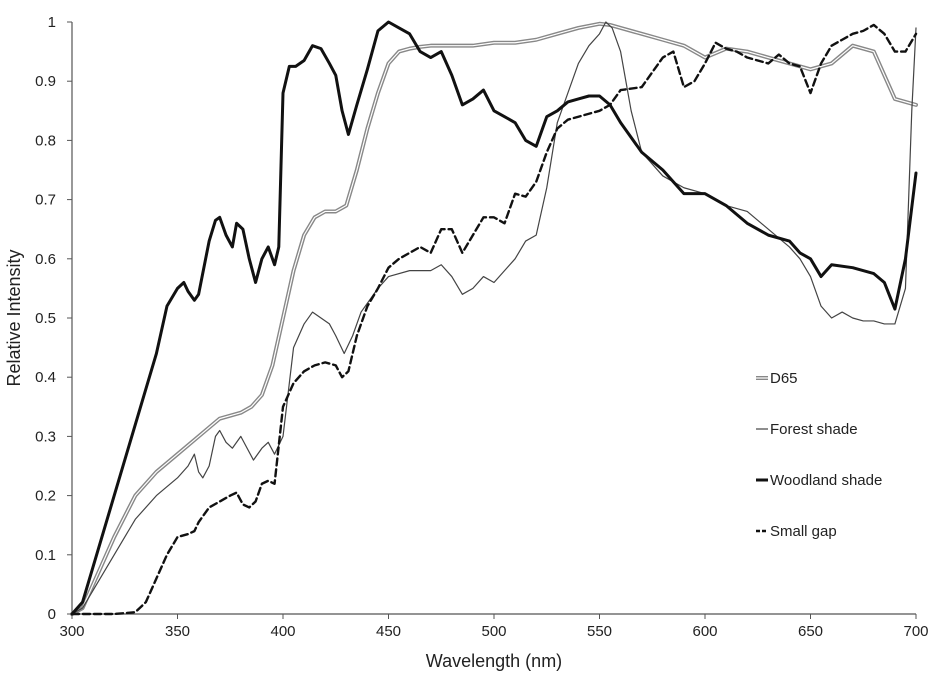 This screenshot has width=936, height=675. Describe the element at coordinates (282, 631) in the screenshot. I see `x-tick-label: 400` at that location.